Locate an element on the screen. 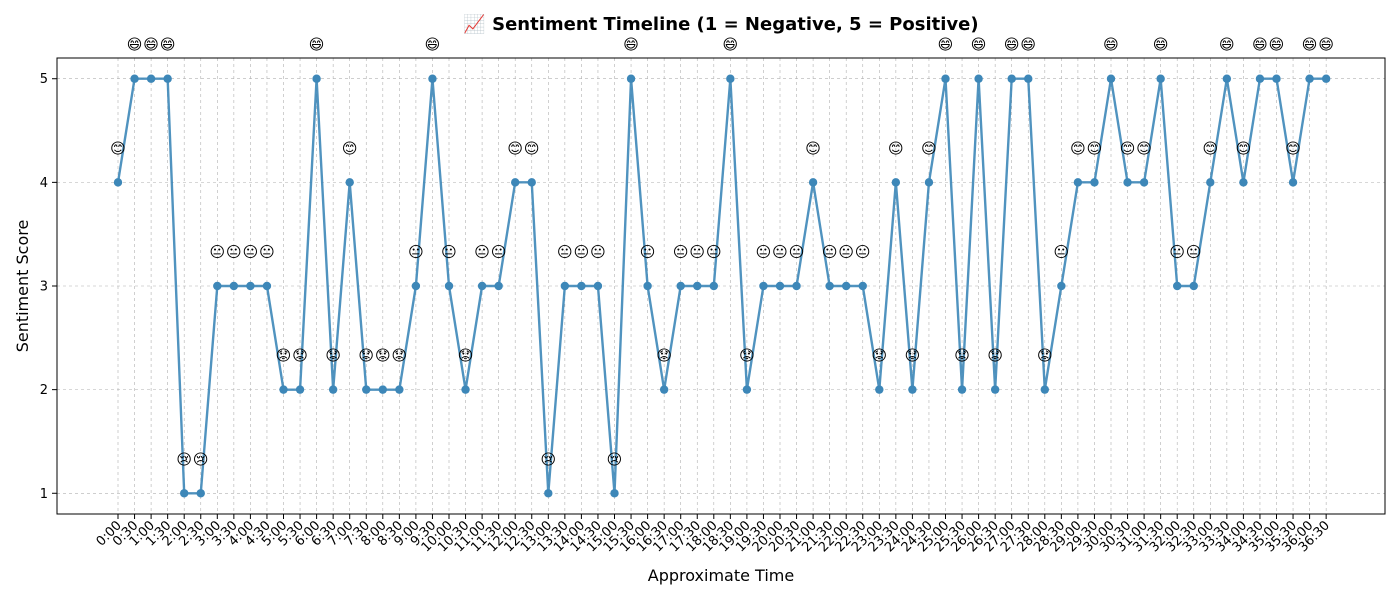  y-tick-label: 1 is located at coordinates (44, 494).